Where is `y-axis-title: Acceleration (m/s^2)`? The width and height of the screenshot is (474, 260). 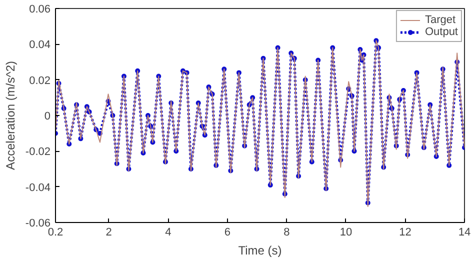
y-axis-title: Acceleration (m/s^2) is located at coordinates (10, 115).